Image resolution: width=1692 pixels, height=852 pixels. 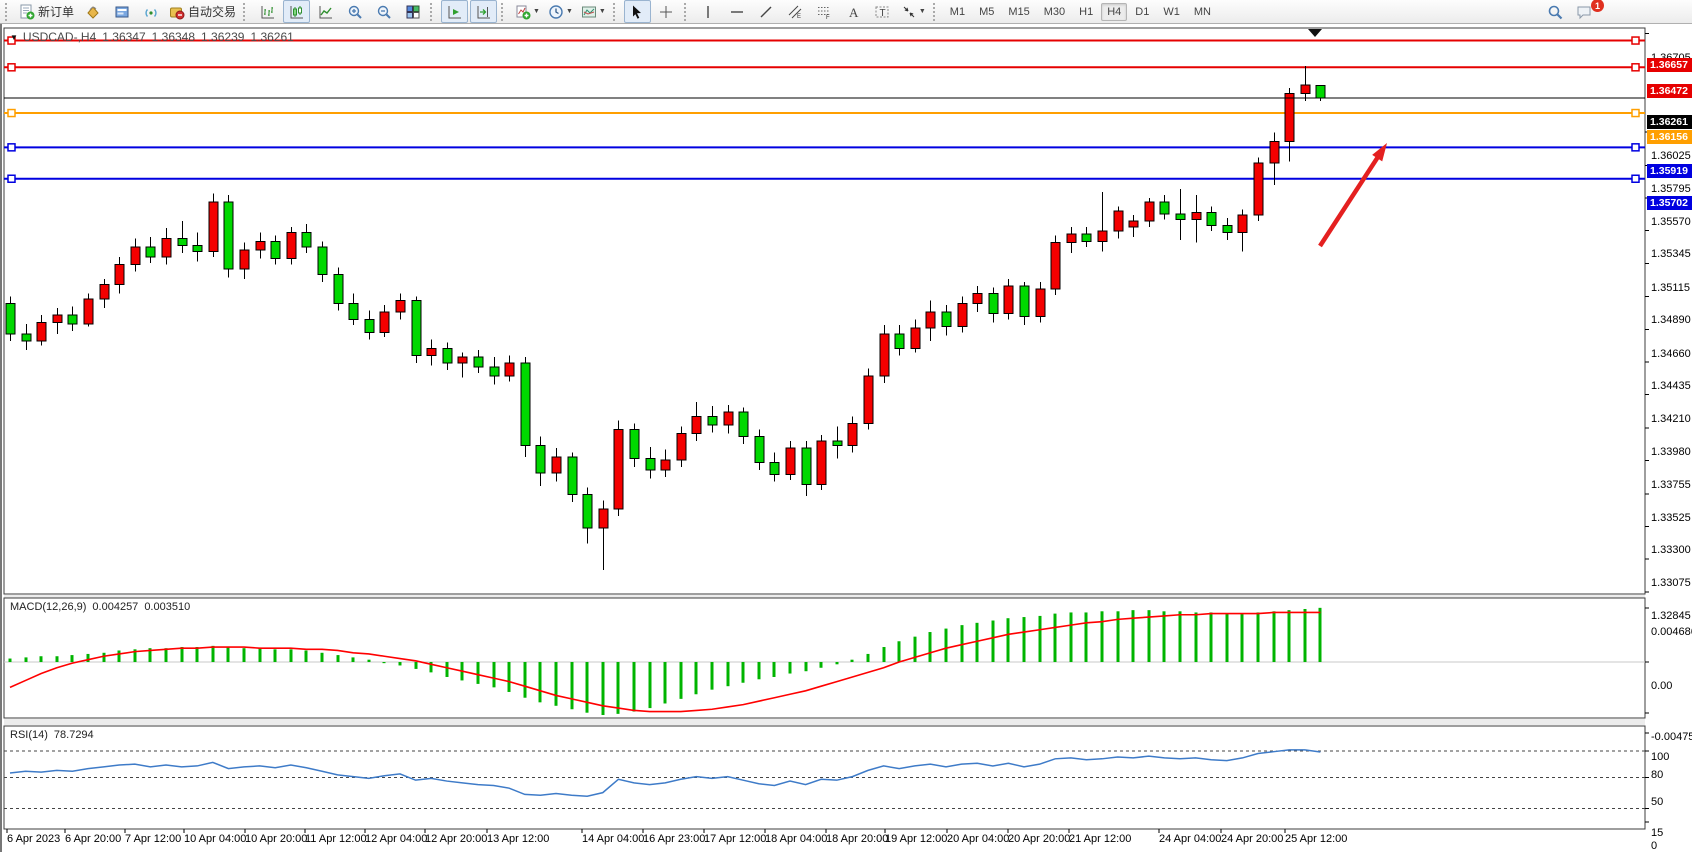 I want to click on timeframe-M15: M15, so click(x=1019, y=11).